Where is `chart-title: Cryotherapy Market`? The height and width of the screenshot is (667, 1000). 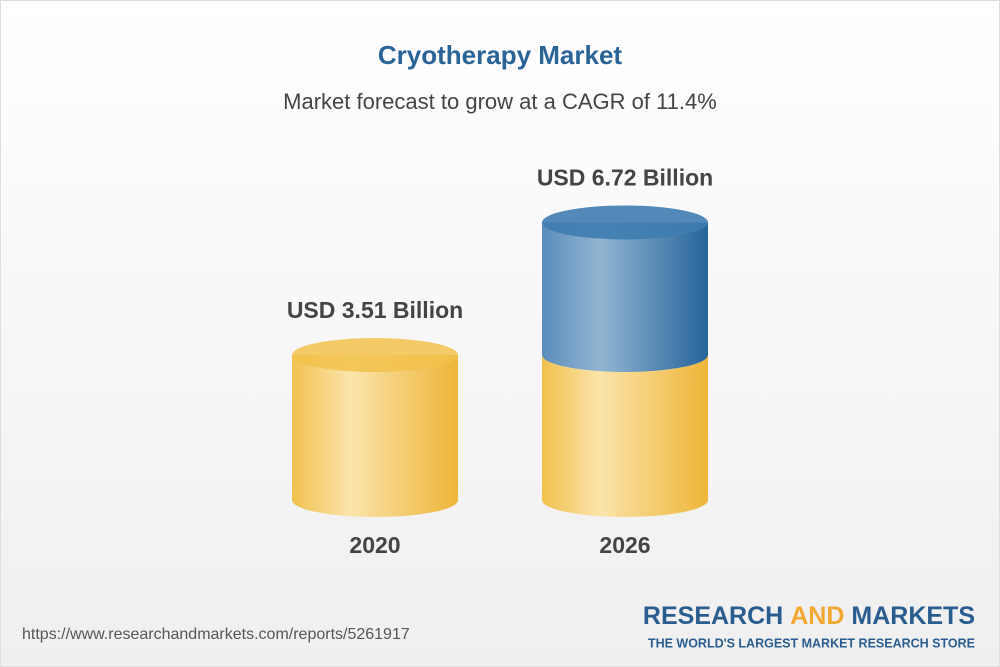 chart-title: Cryotherapy Market is located at coordinates (500, 55).